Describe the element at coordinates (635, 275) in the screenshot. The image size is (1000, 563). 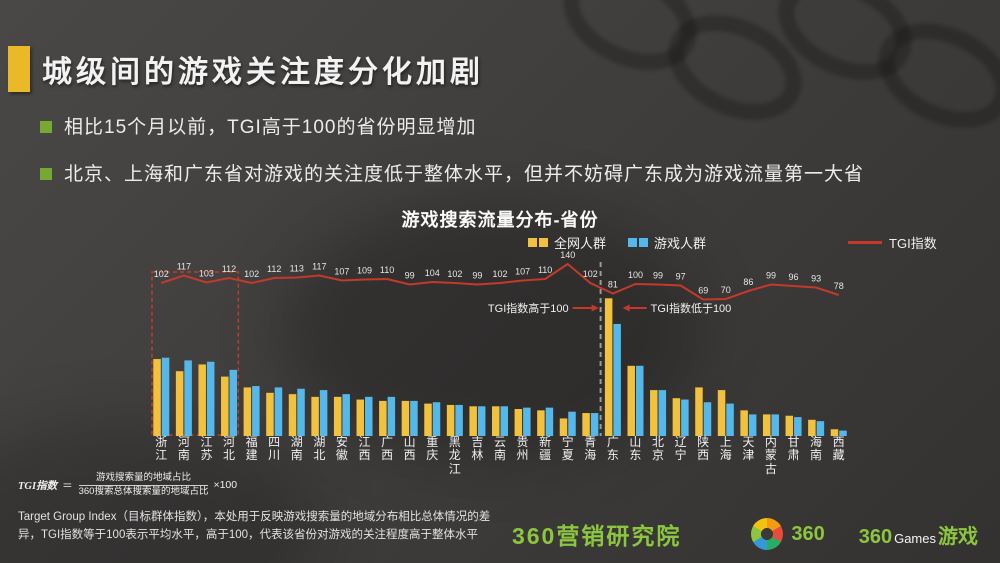
I see `tgi-value-label: 100` at that location.